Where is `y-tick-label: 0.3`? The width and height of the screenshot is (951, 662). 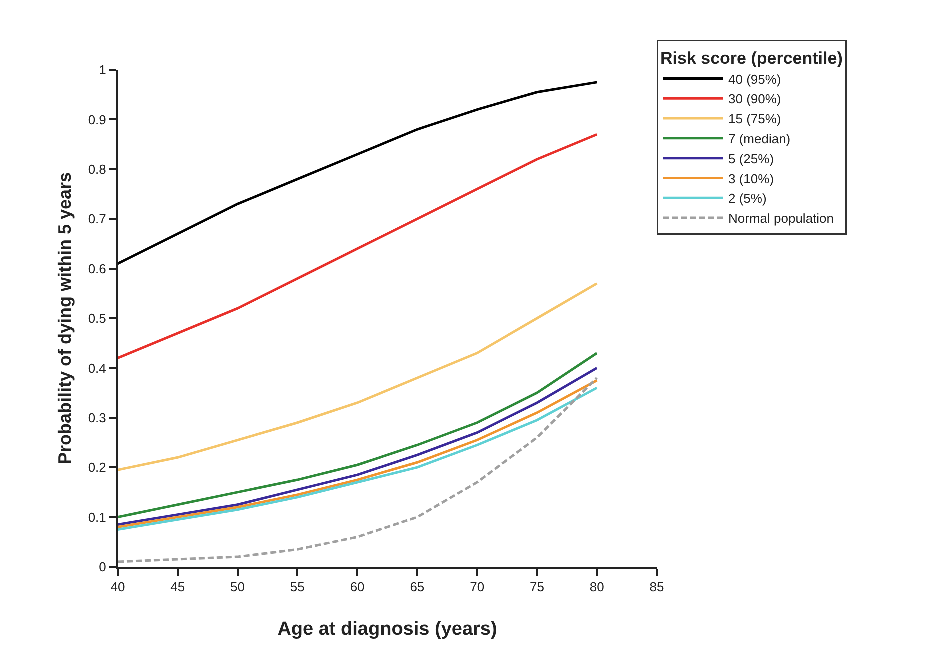
y-tick-label: 0.3 is located at coordinates (97, 418).